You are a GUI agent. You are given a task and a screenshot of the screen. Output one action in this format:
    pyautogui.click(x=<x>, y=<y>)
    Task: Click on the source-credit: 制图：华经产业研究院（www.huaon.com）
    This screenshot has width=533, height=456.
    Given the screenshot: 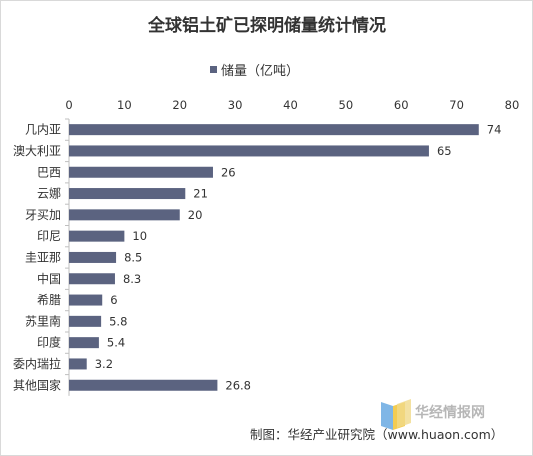 What is the action you would take?
    pyautogui.click(x=376, y=434)
    